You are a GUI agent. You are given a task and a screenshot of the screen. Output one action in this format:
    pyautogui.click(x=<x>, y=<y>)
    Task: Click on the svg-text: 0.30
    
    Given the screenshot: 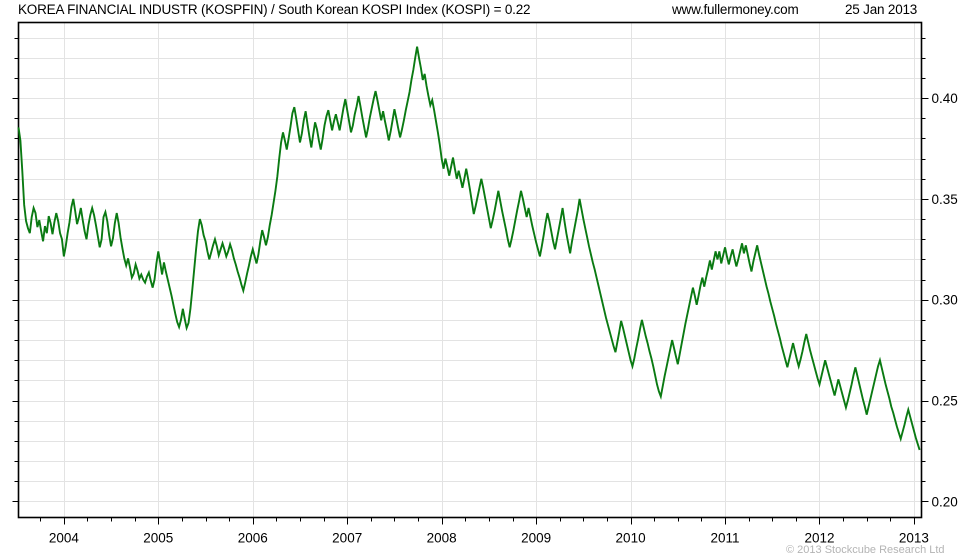 What is the action you would take?
    pyautogui.click(x=945, y=300)
    